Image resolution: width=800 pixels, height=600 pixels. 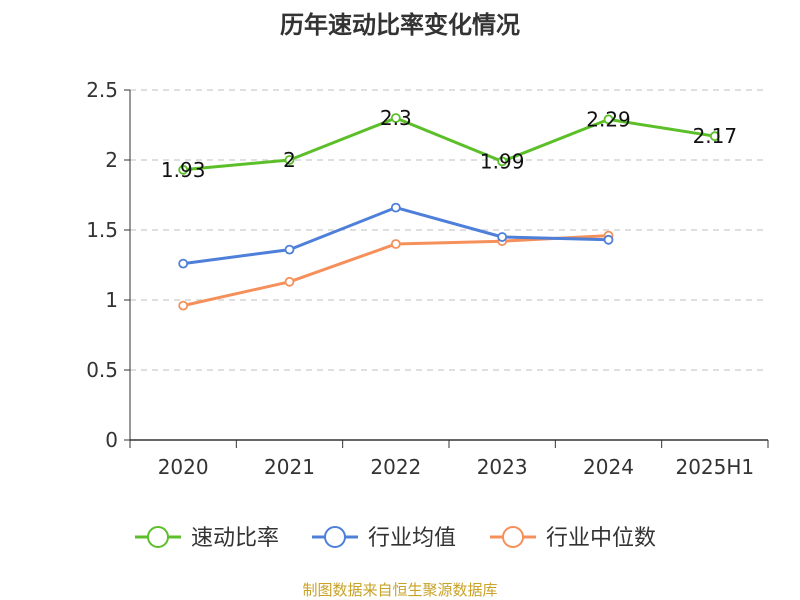 I want to click on x-tick-label-2020: 2020, so click(x=183, y=467).